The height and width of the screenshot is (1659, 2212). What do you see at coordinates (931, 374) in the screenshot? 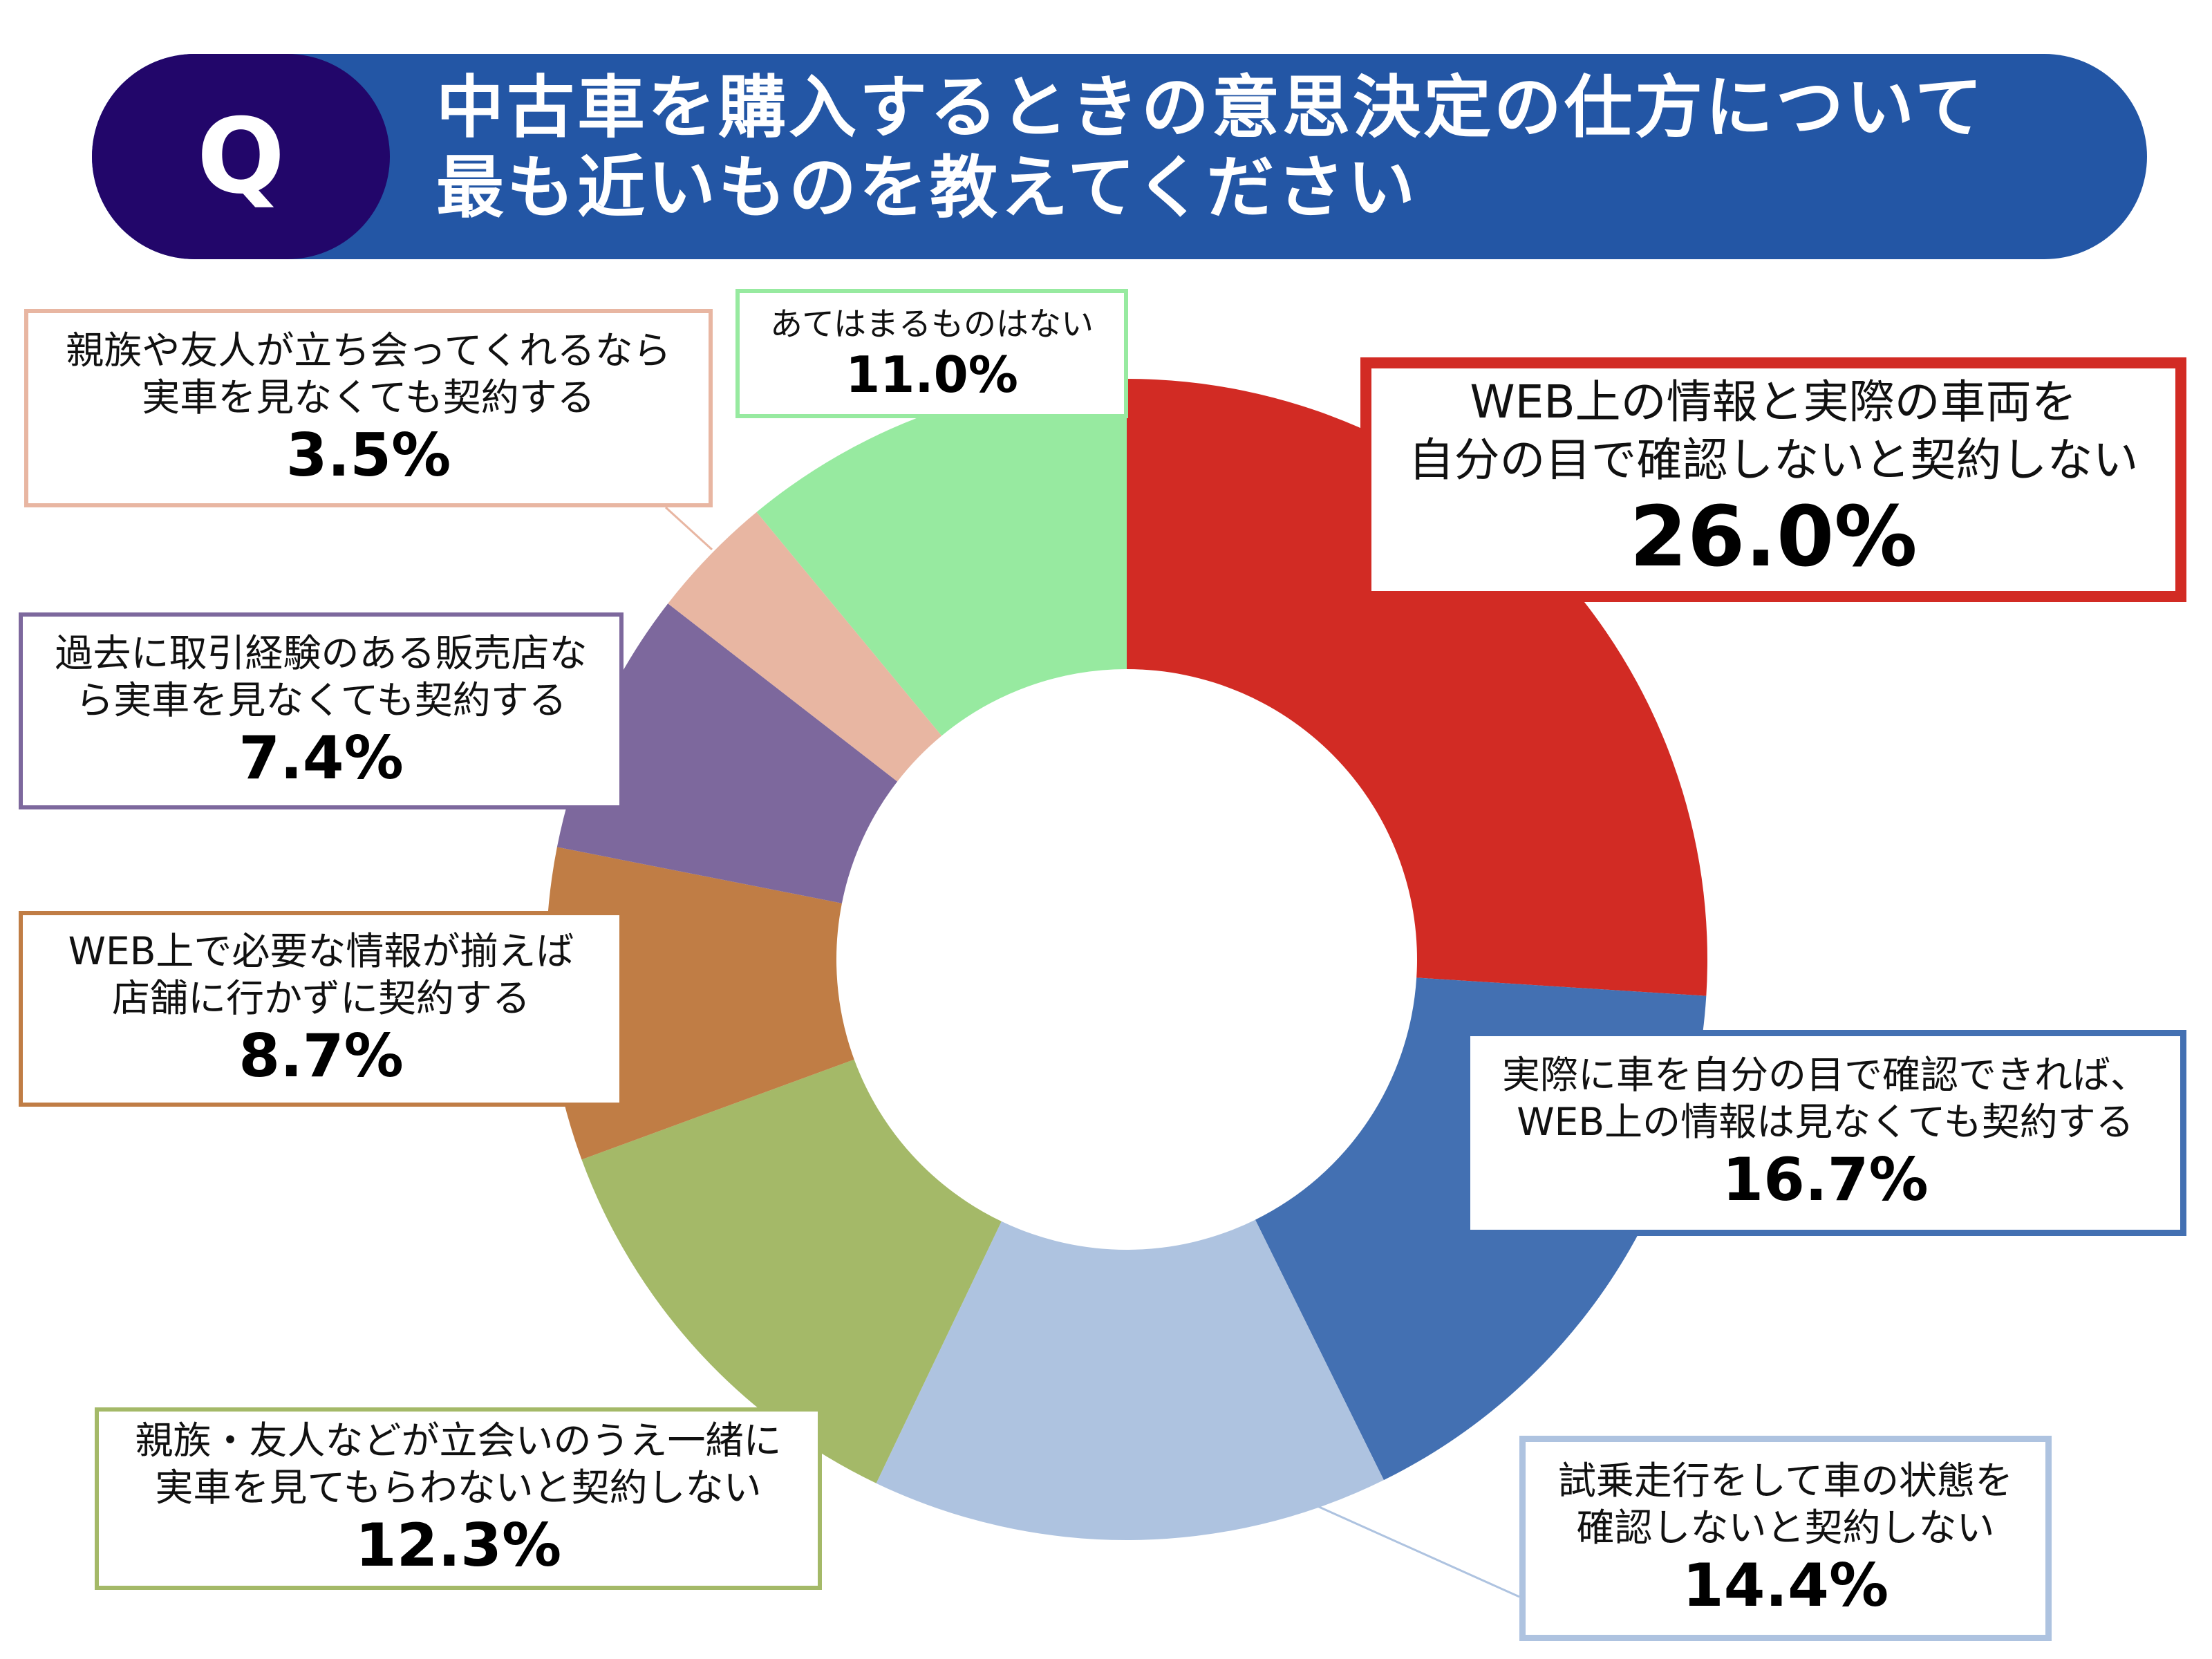
I see `slice-value: 11.0%` at bounding box center [931, 374].